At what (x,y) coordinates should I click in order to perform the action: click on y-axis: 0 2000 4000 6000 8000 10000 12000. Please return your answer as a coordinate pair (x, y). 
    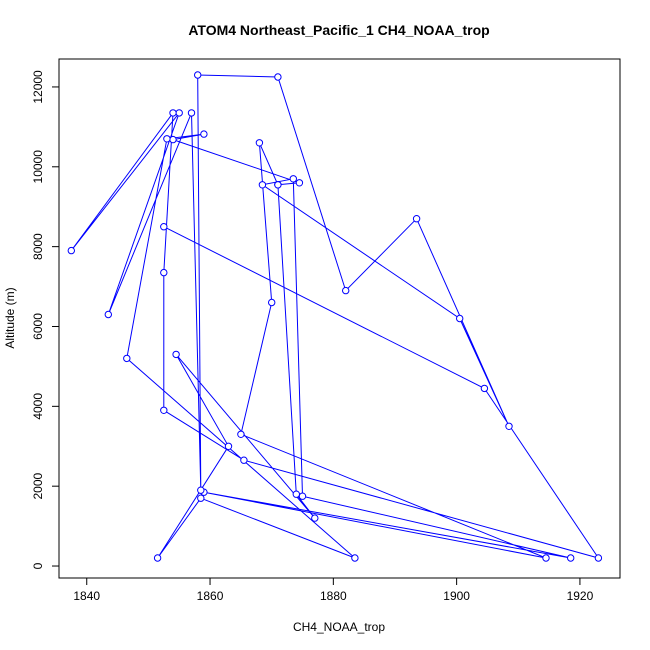
    Looking at the image, I should click on (45, 319).